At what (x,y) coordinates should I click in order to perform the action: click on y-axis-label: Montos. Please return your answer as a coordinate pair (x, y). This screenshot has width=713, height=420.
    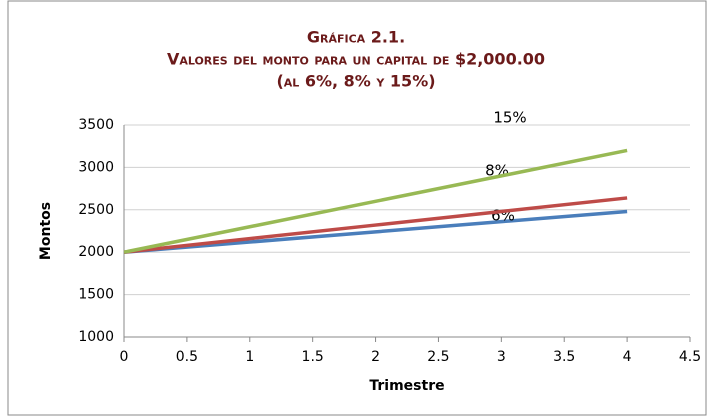
    Looking at the image, I should click on (46, 231).